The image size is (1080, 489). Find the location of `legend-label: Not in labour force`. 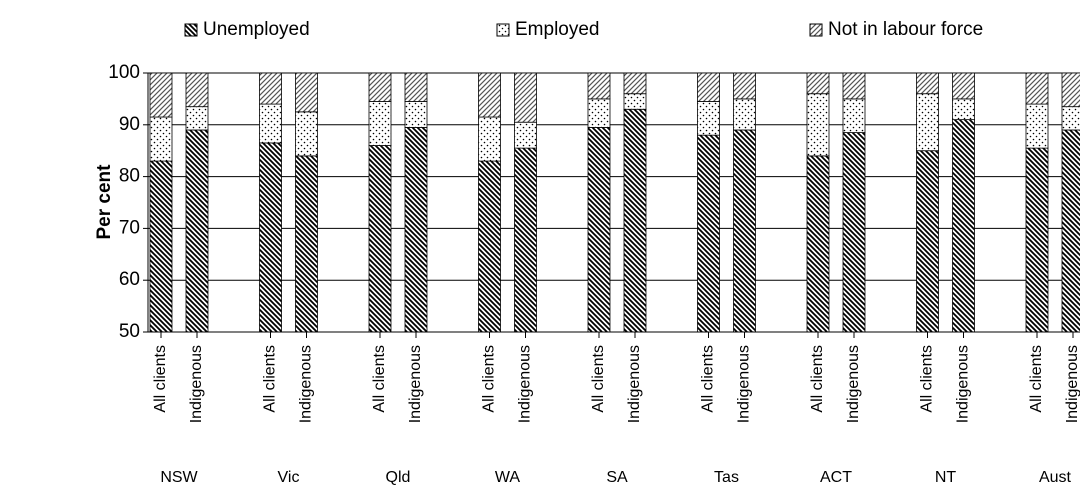

legend-label: Not in labour force is located at coordinates (905, 29).